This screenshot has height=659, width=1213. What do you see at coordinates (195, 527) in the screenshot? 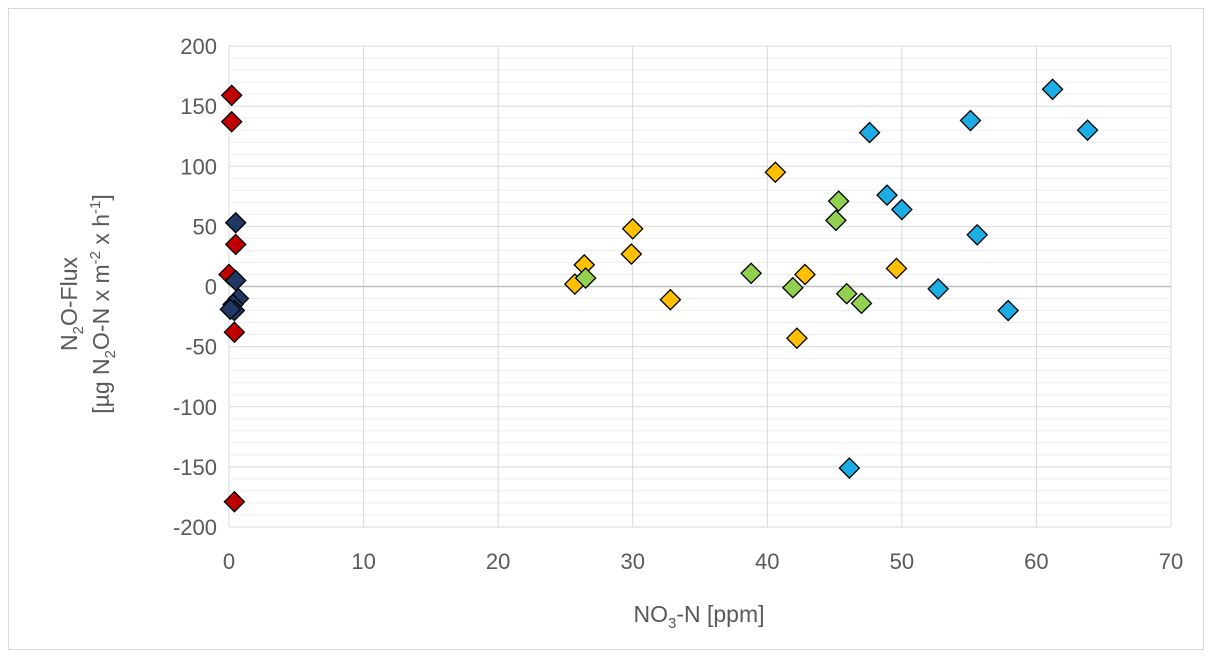
I see `y-tick-label: -200` at bounding box center [195, 527].